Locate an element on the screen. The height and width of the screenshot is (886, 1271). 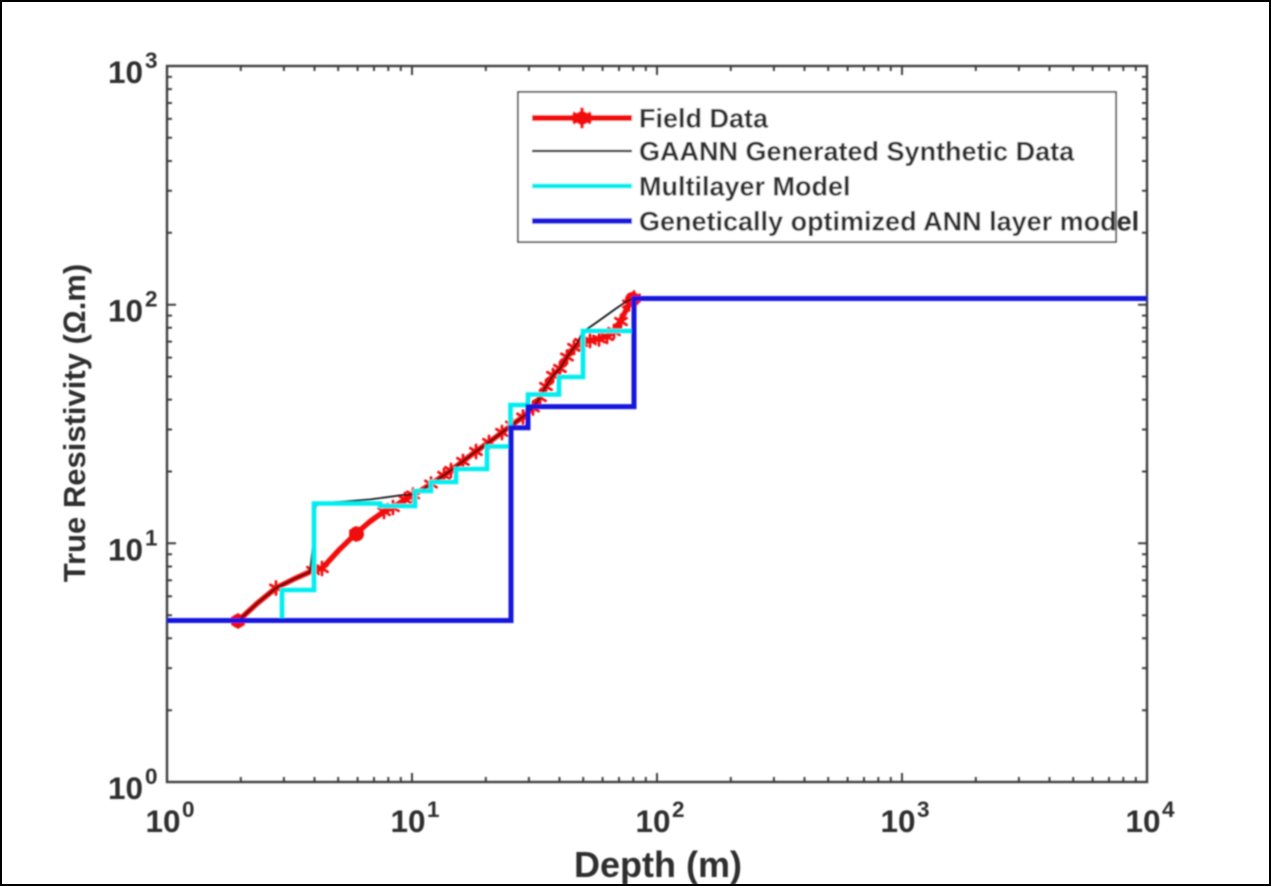
svg-text: Multilayer Model is located at coordinates (745, 187).